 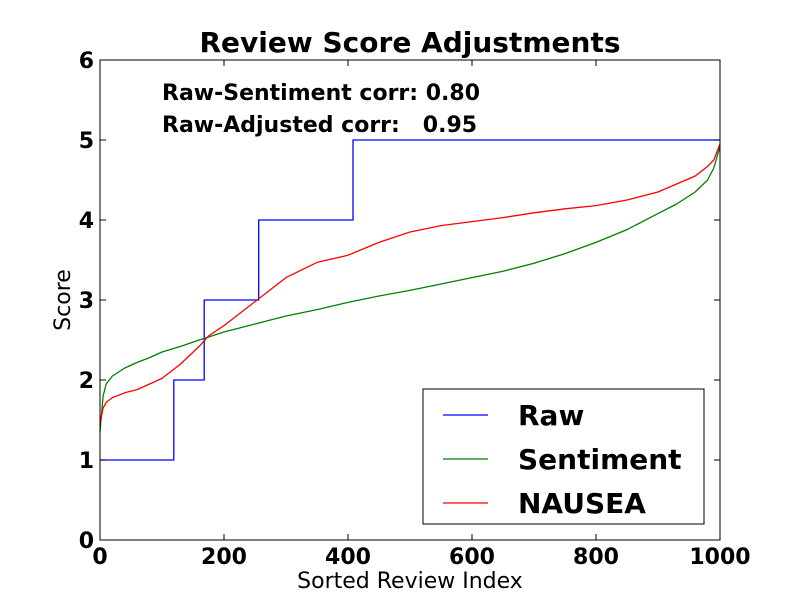 What do you see at coordinates (86, 221) in the screenshot?
I see `y-tick-label: 4` at bounding box center [86, 221].